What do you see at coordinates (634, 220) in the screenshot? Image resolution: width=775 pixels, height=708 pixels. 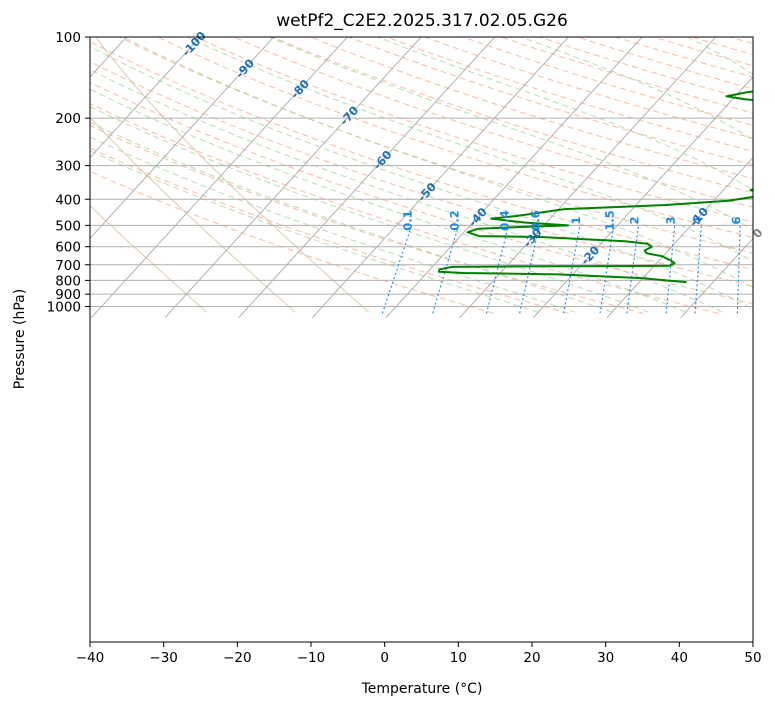 I see `mixing-ratio-label: 2` at bounding box center [634, 220].